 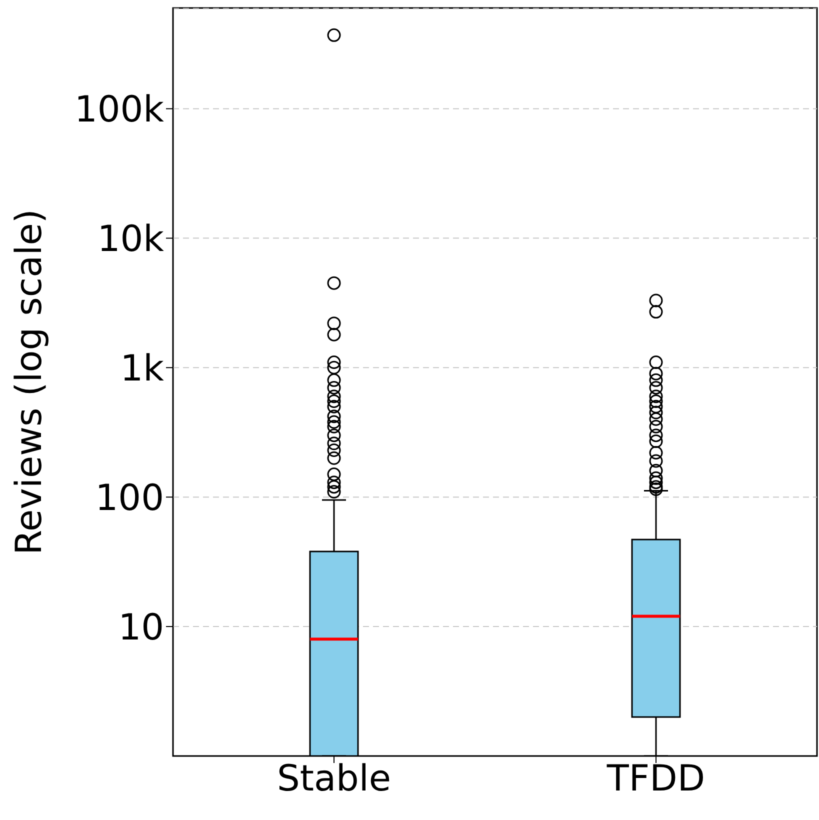 What do you see at coordinates (29, 382) in the screenshot?
I see `y-axis-title: Reviews (log scale)` at bounding box center [29, 382].